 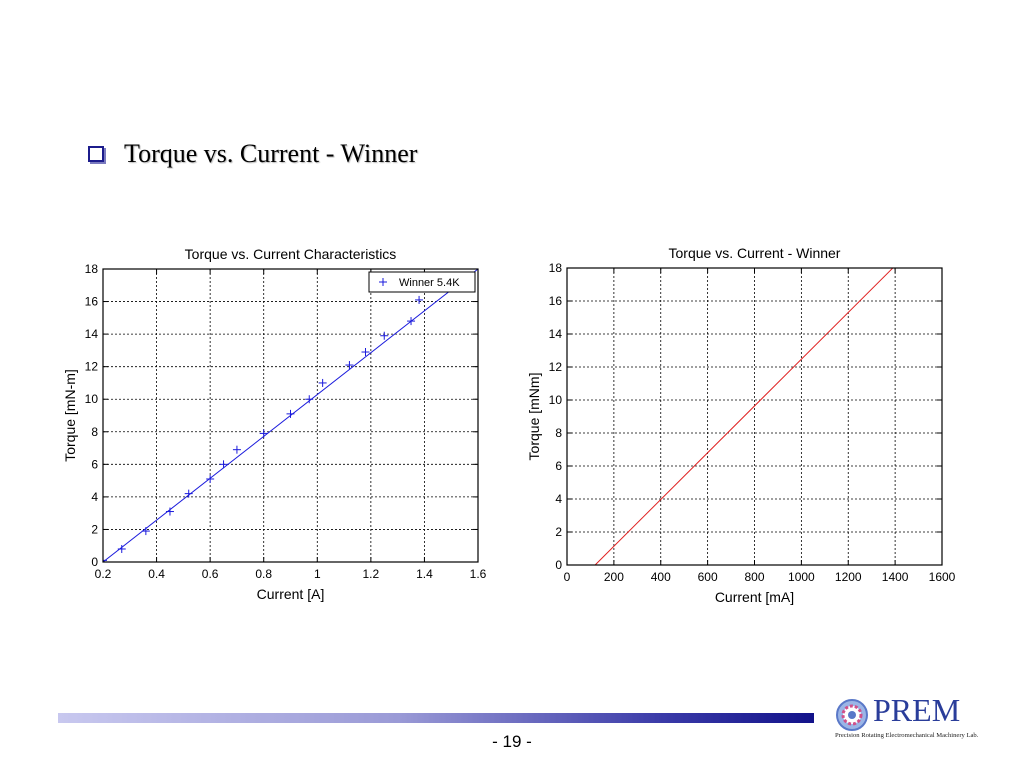 I want to click on x-tick-label: 0.8, so click(x=263, y=574).